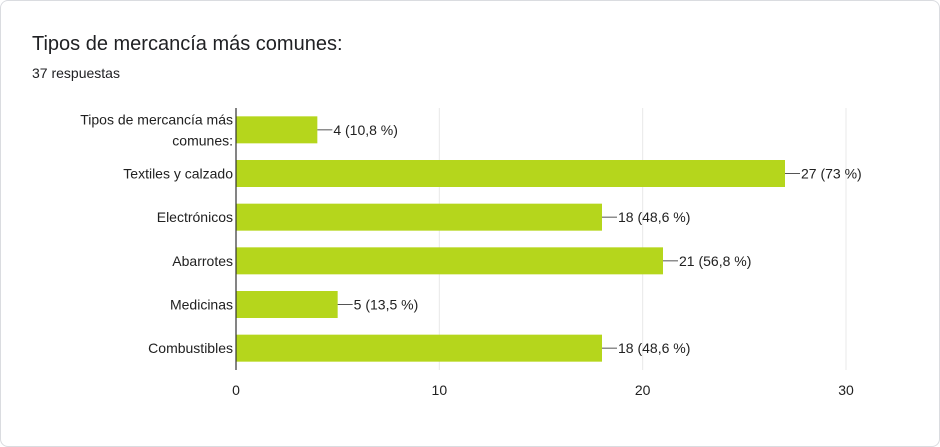 The width and height of the screenshot is (940, 447). I want to click on category-label: Combustibles, so click(190, 348).